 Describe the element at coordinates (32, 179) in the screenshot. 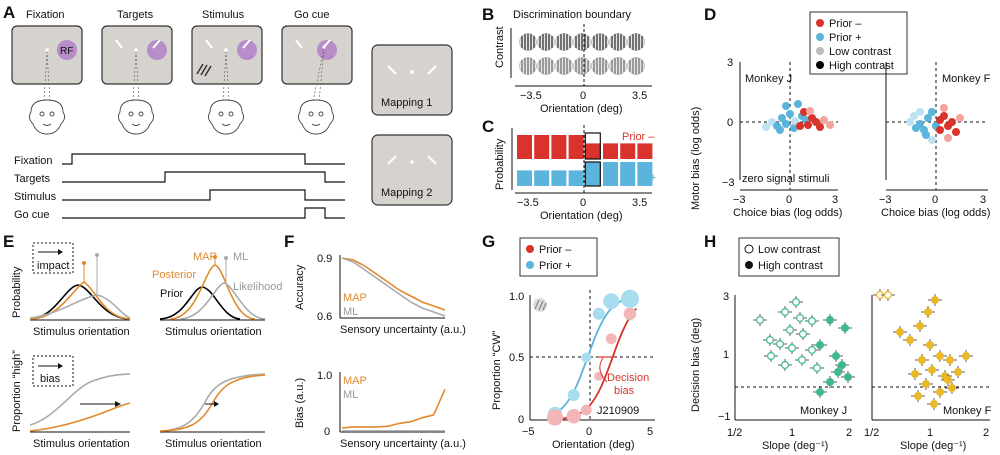

I see `timeline-label-targets: Targets` at that location.